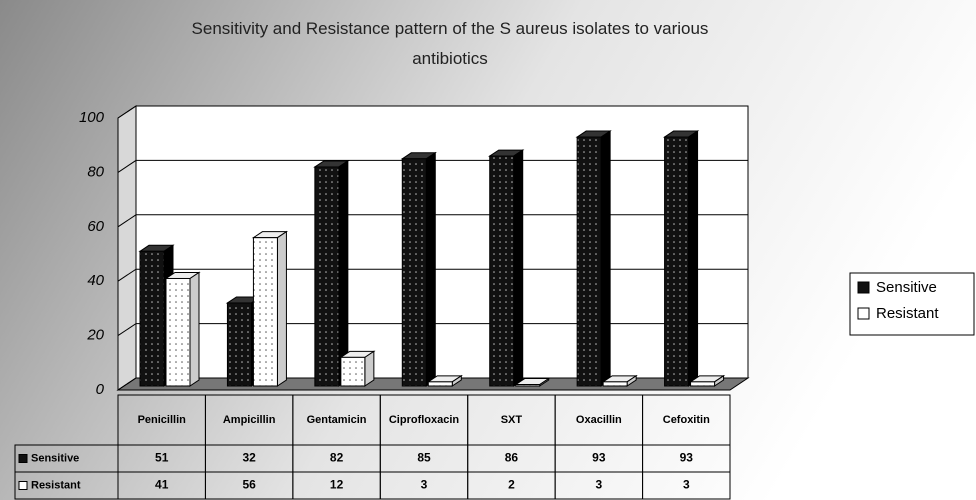  Describe the element at coordinates (162, 420) in the screenshot. I see `x-tick-label: Penicillin` at that location.